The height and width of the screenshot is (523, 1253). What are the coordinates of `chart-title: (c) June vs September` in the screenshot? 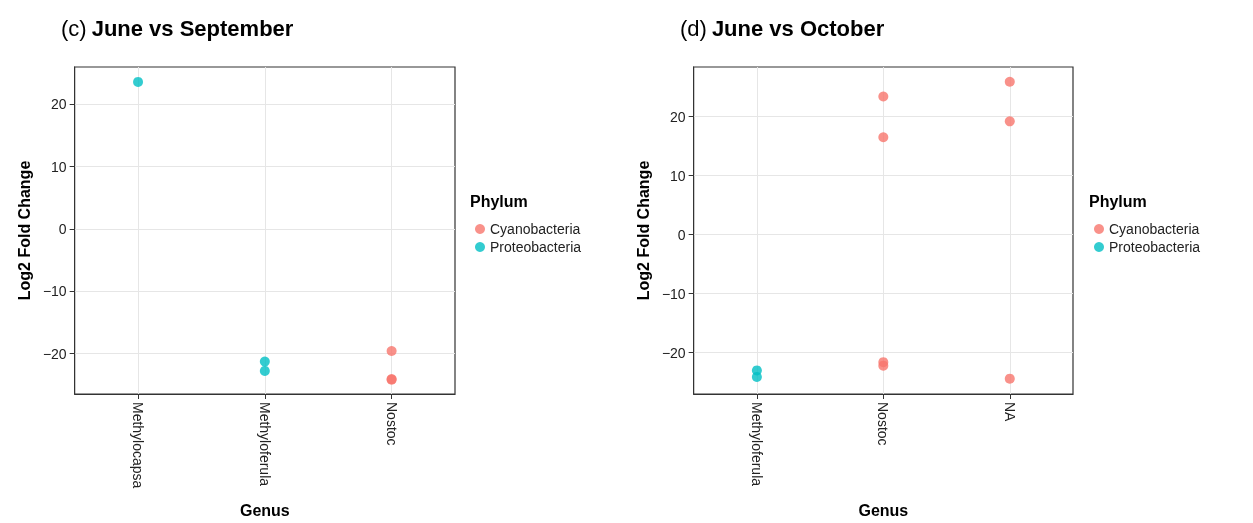 It's located at (177, 28).